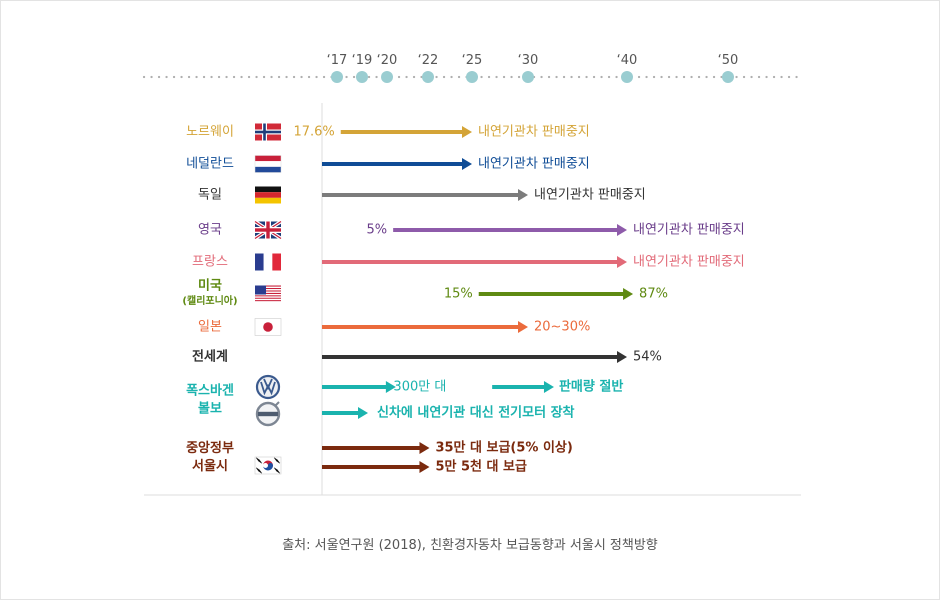 This screenshot has height=600, width=940. I want to click on row-label: 폭스바겐, so click(210, 391).